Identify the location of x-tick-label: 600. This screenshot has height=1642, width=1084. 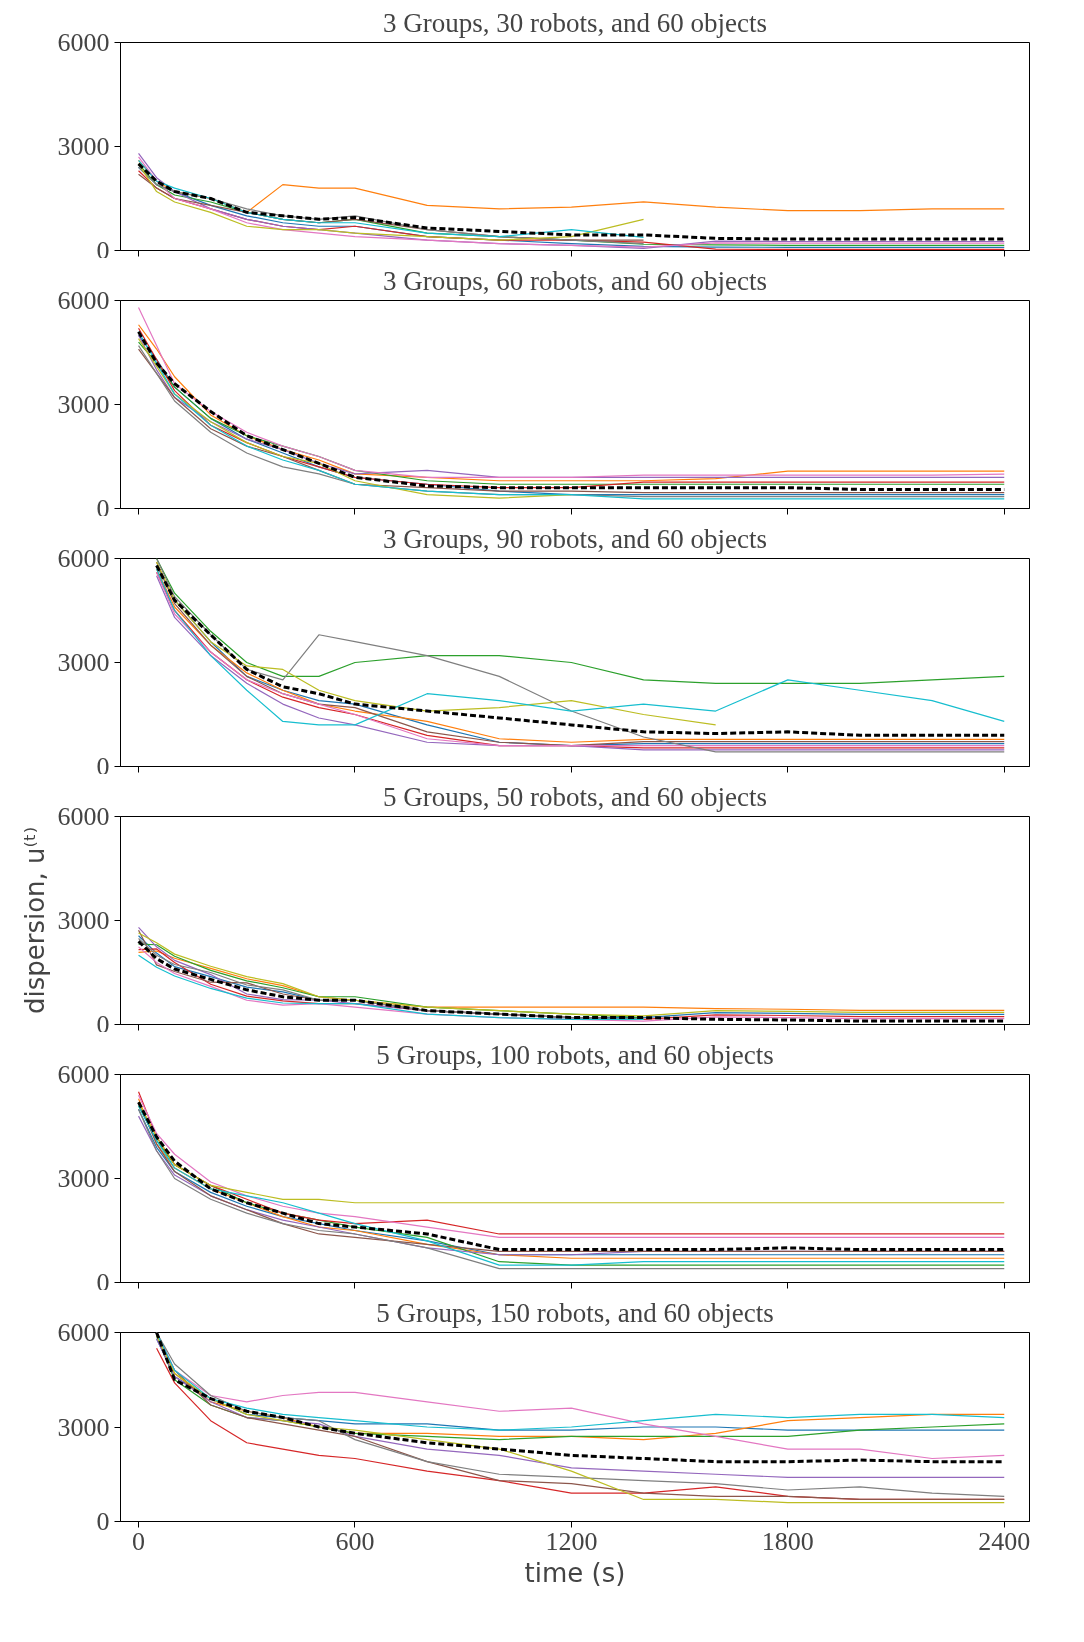
(355, 1541).